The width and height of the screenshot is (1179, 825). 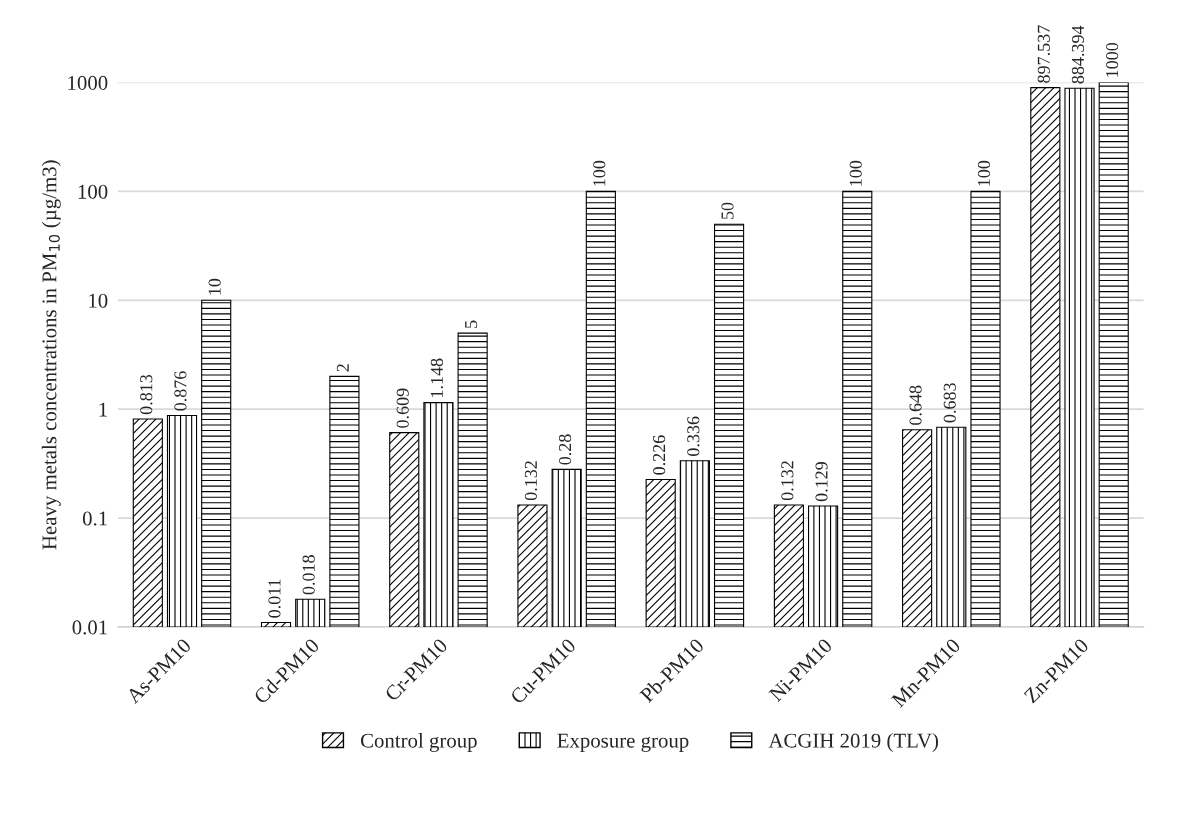 I want to click on data-label: 2, so click(x=342, y=368).